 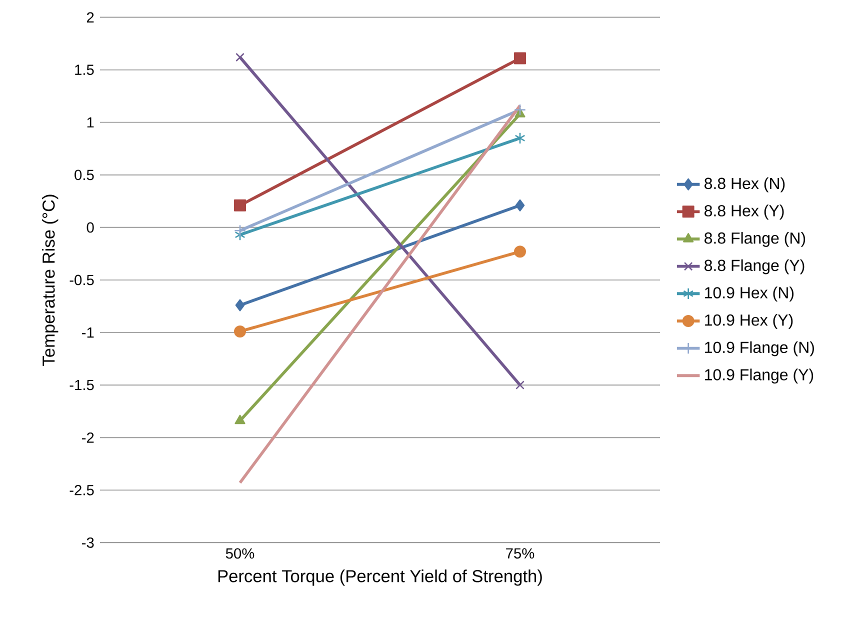 I want to click on y-tick-label: 0.5, so click(x=84, y=175).